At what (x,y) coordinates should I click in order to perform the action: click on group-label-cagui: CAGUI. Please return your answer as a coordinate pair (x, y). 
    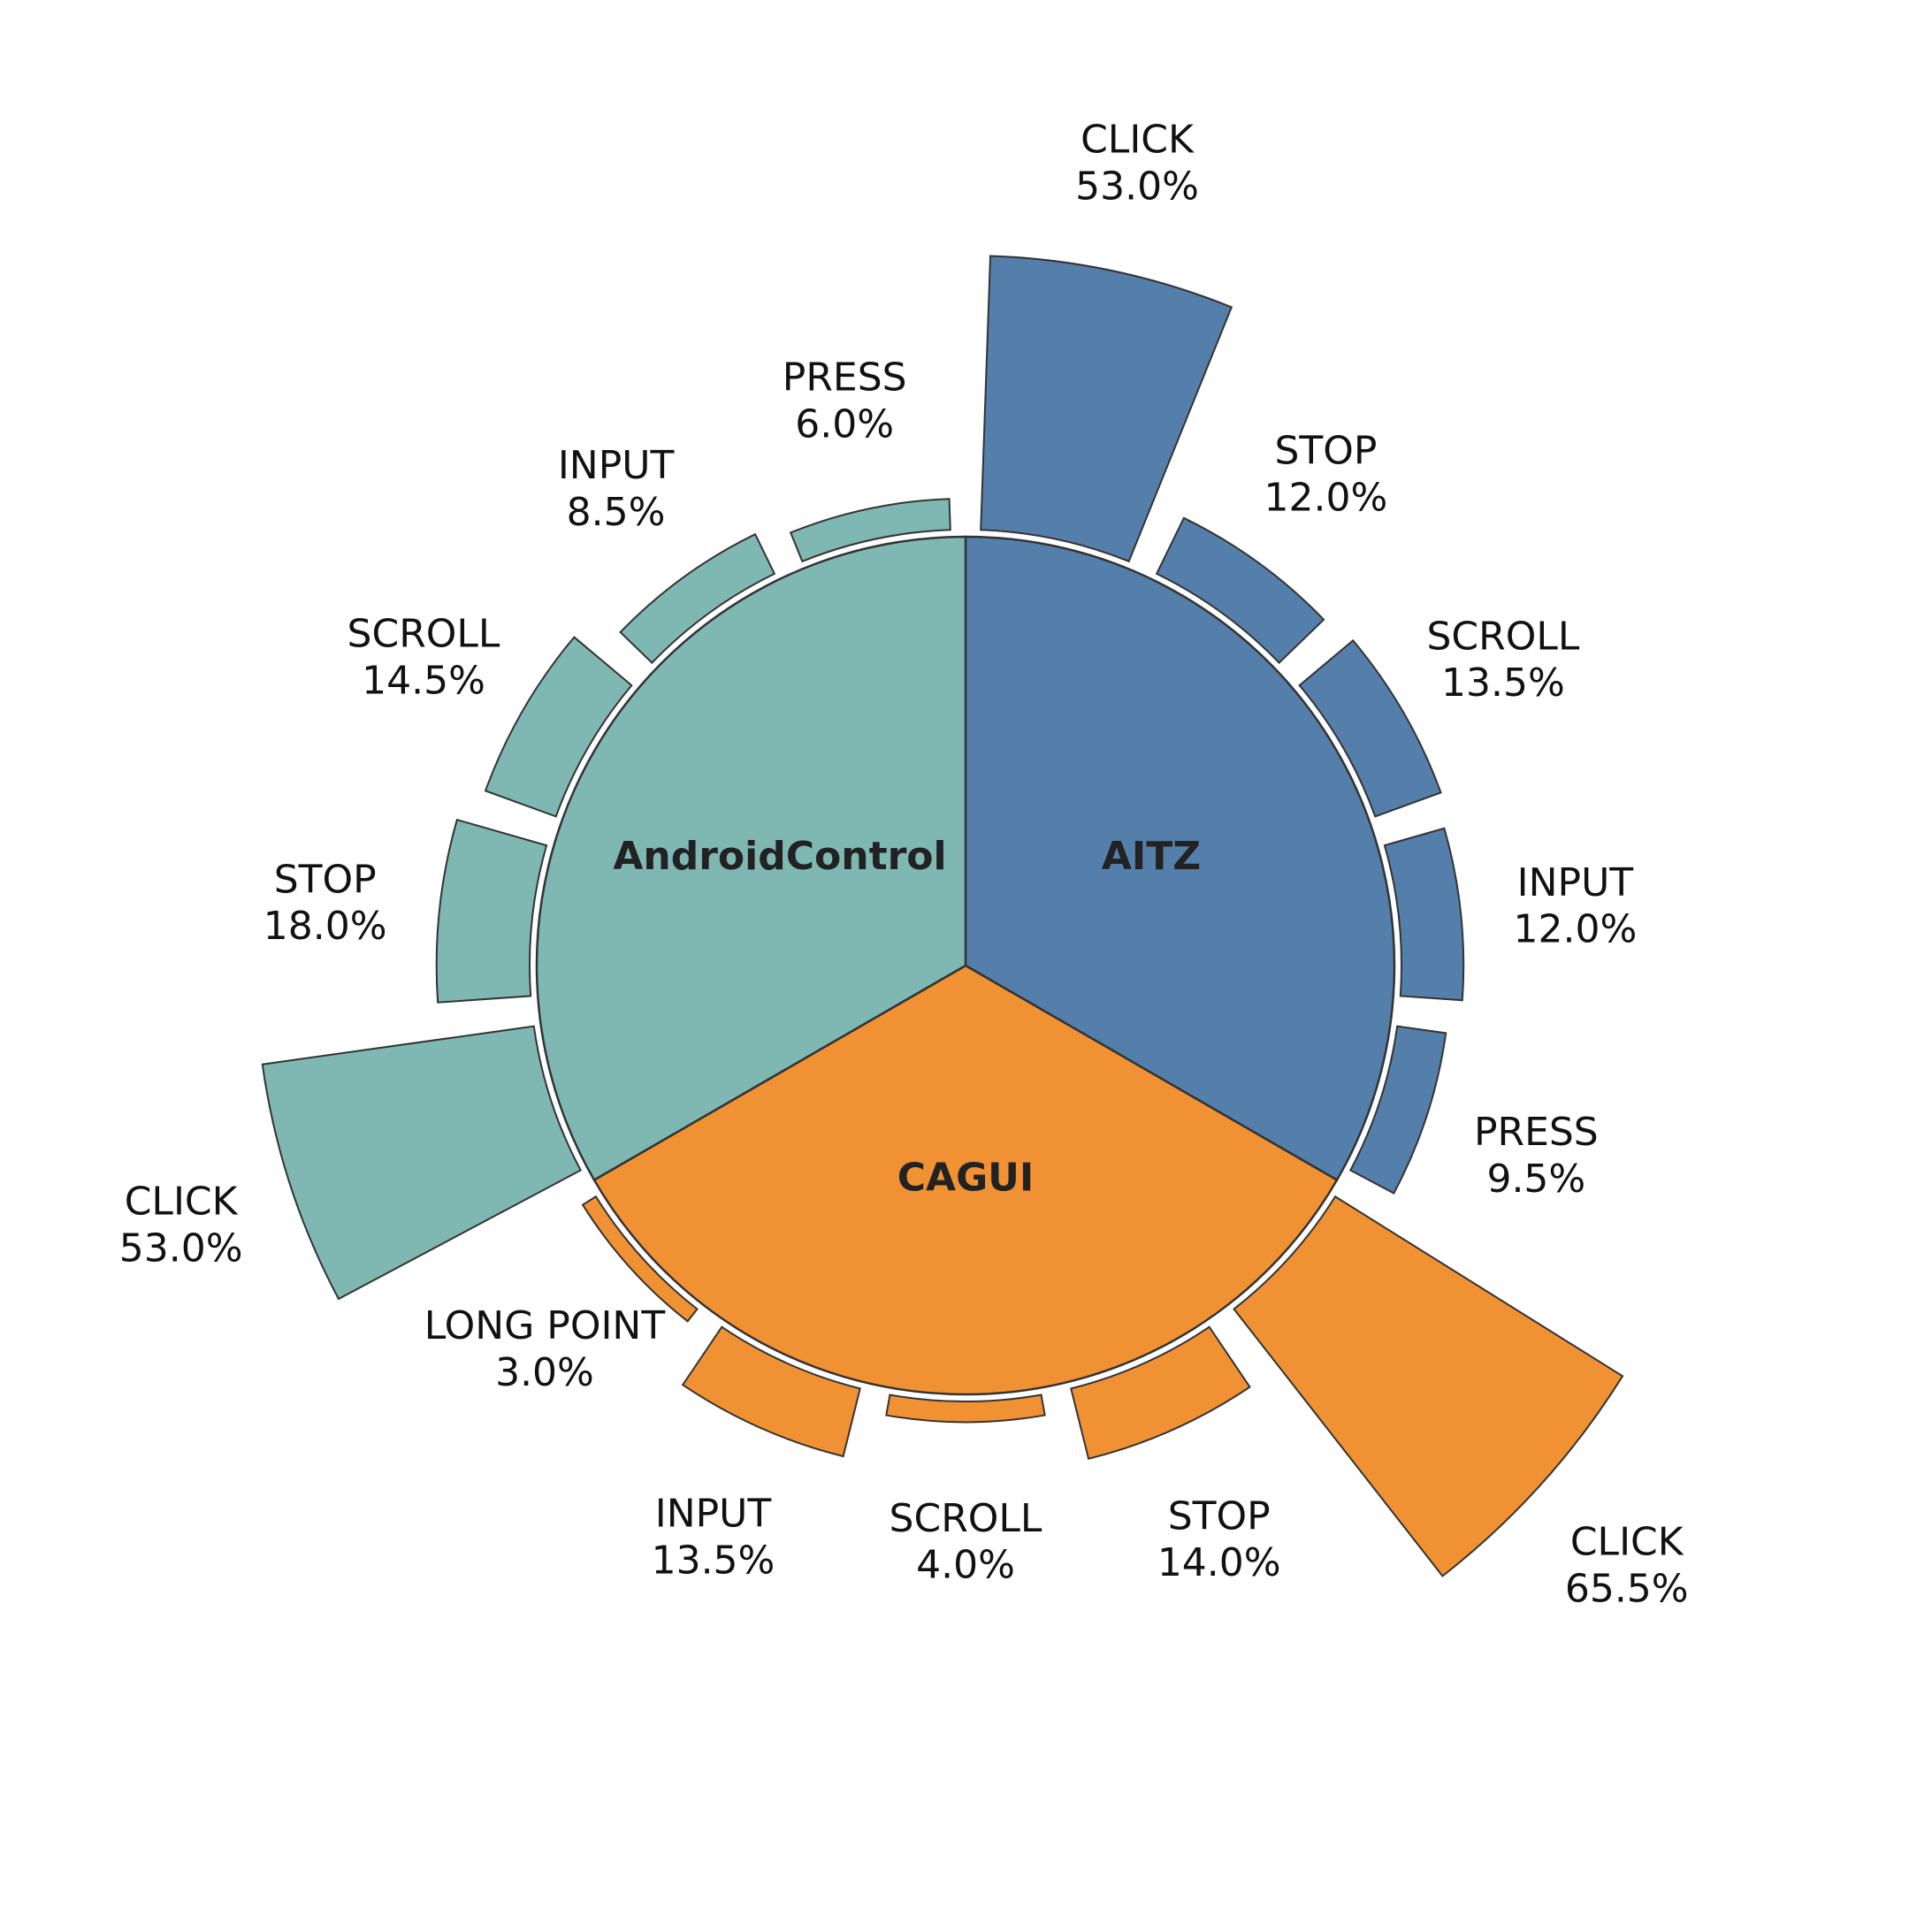
    Looking at the image, I should click on (966, 1178).